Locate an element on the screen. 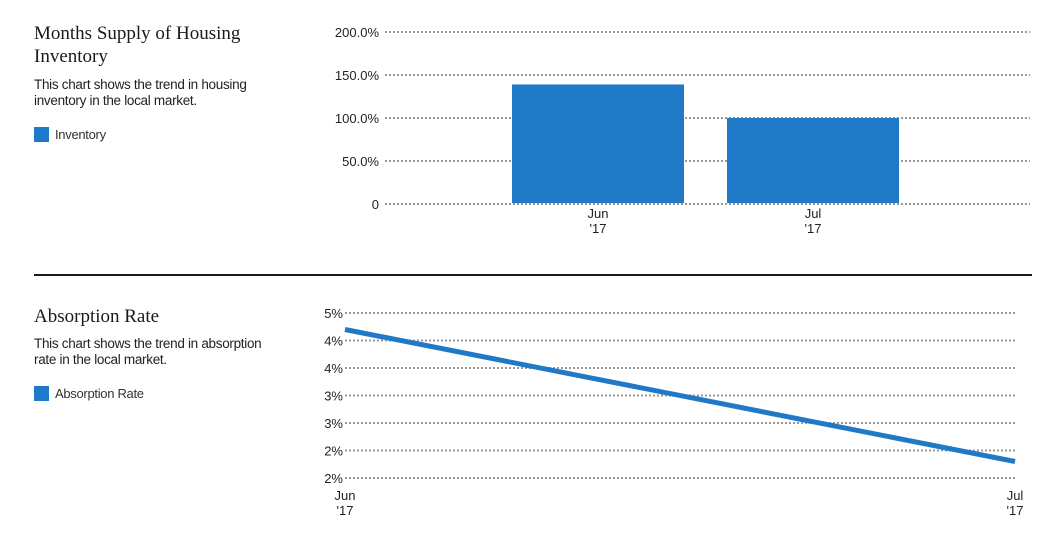 The width and height of the screenshot is (1062, 552). inventory-y-tick-label: 50.0% is located at coordinates (360, 161).